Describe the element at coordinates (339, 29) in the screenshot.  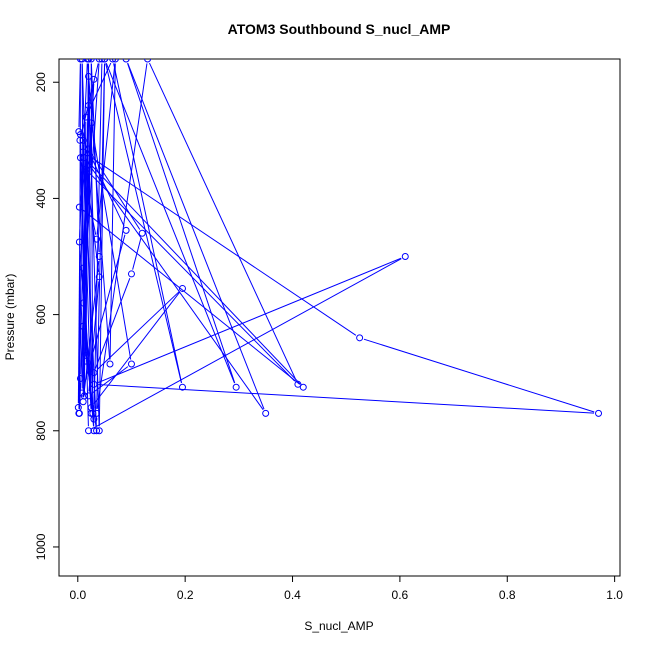
I see `chart-title: ATOM3 Southbound S_nucl_AMP` at that location.